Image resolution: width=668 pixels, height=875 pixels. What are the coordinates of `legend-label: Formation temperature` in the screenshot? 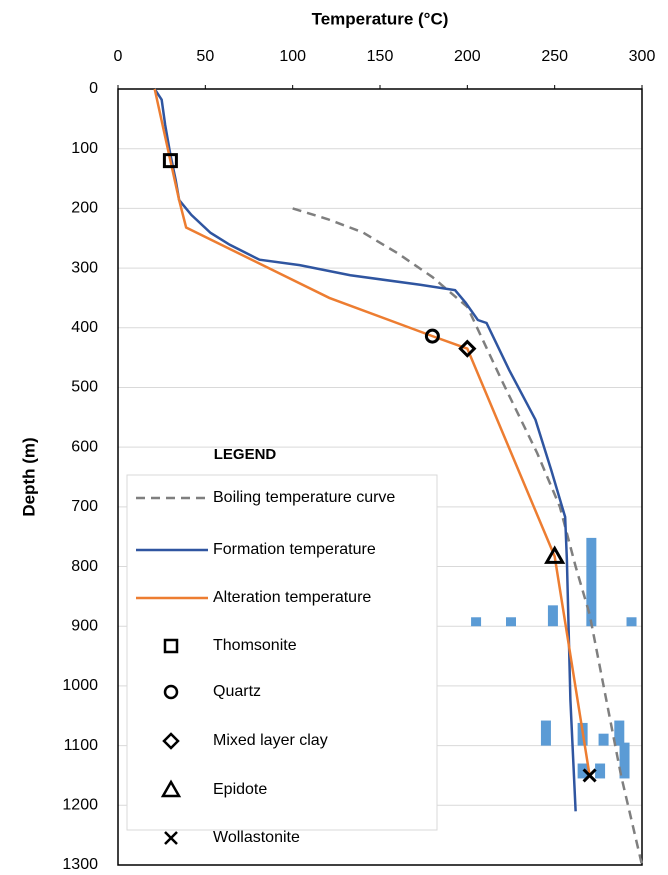 It's located at (294, 549).